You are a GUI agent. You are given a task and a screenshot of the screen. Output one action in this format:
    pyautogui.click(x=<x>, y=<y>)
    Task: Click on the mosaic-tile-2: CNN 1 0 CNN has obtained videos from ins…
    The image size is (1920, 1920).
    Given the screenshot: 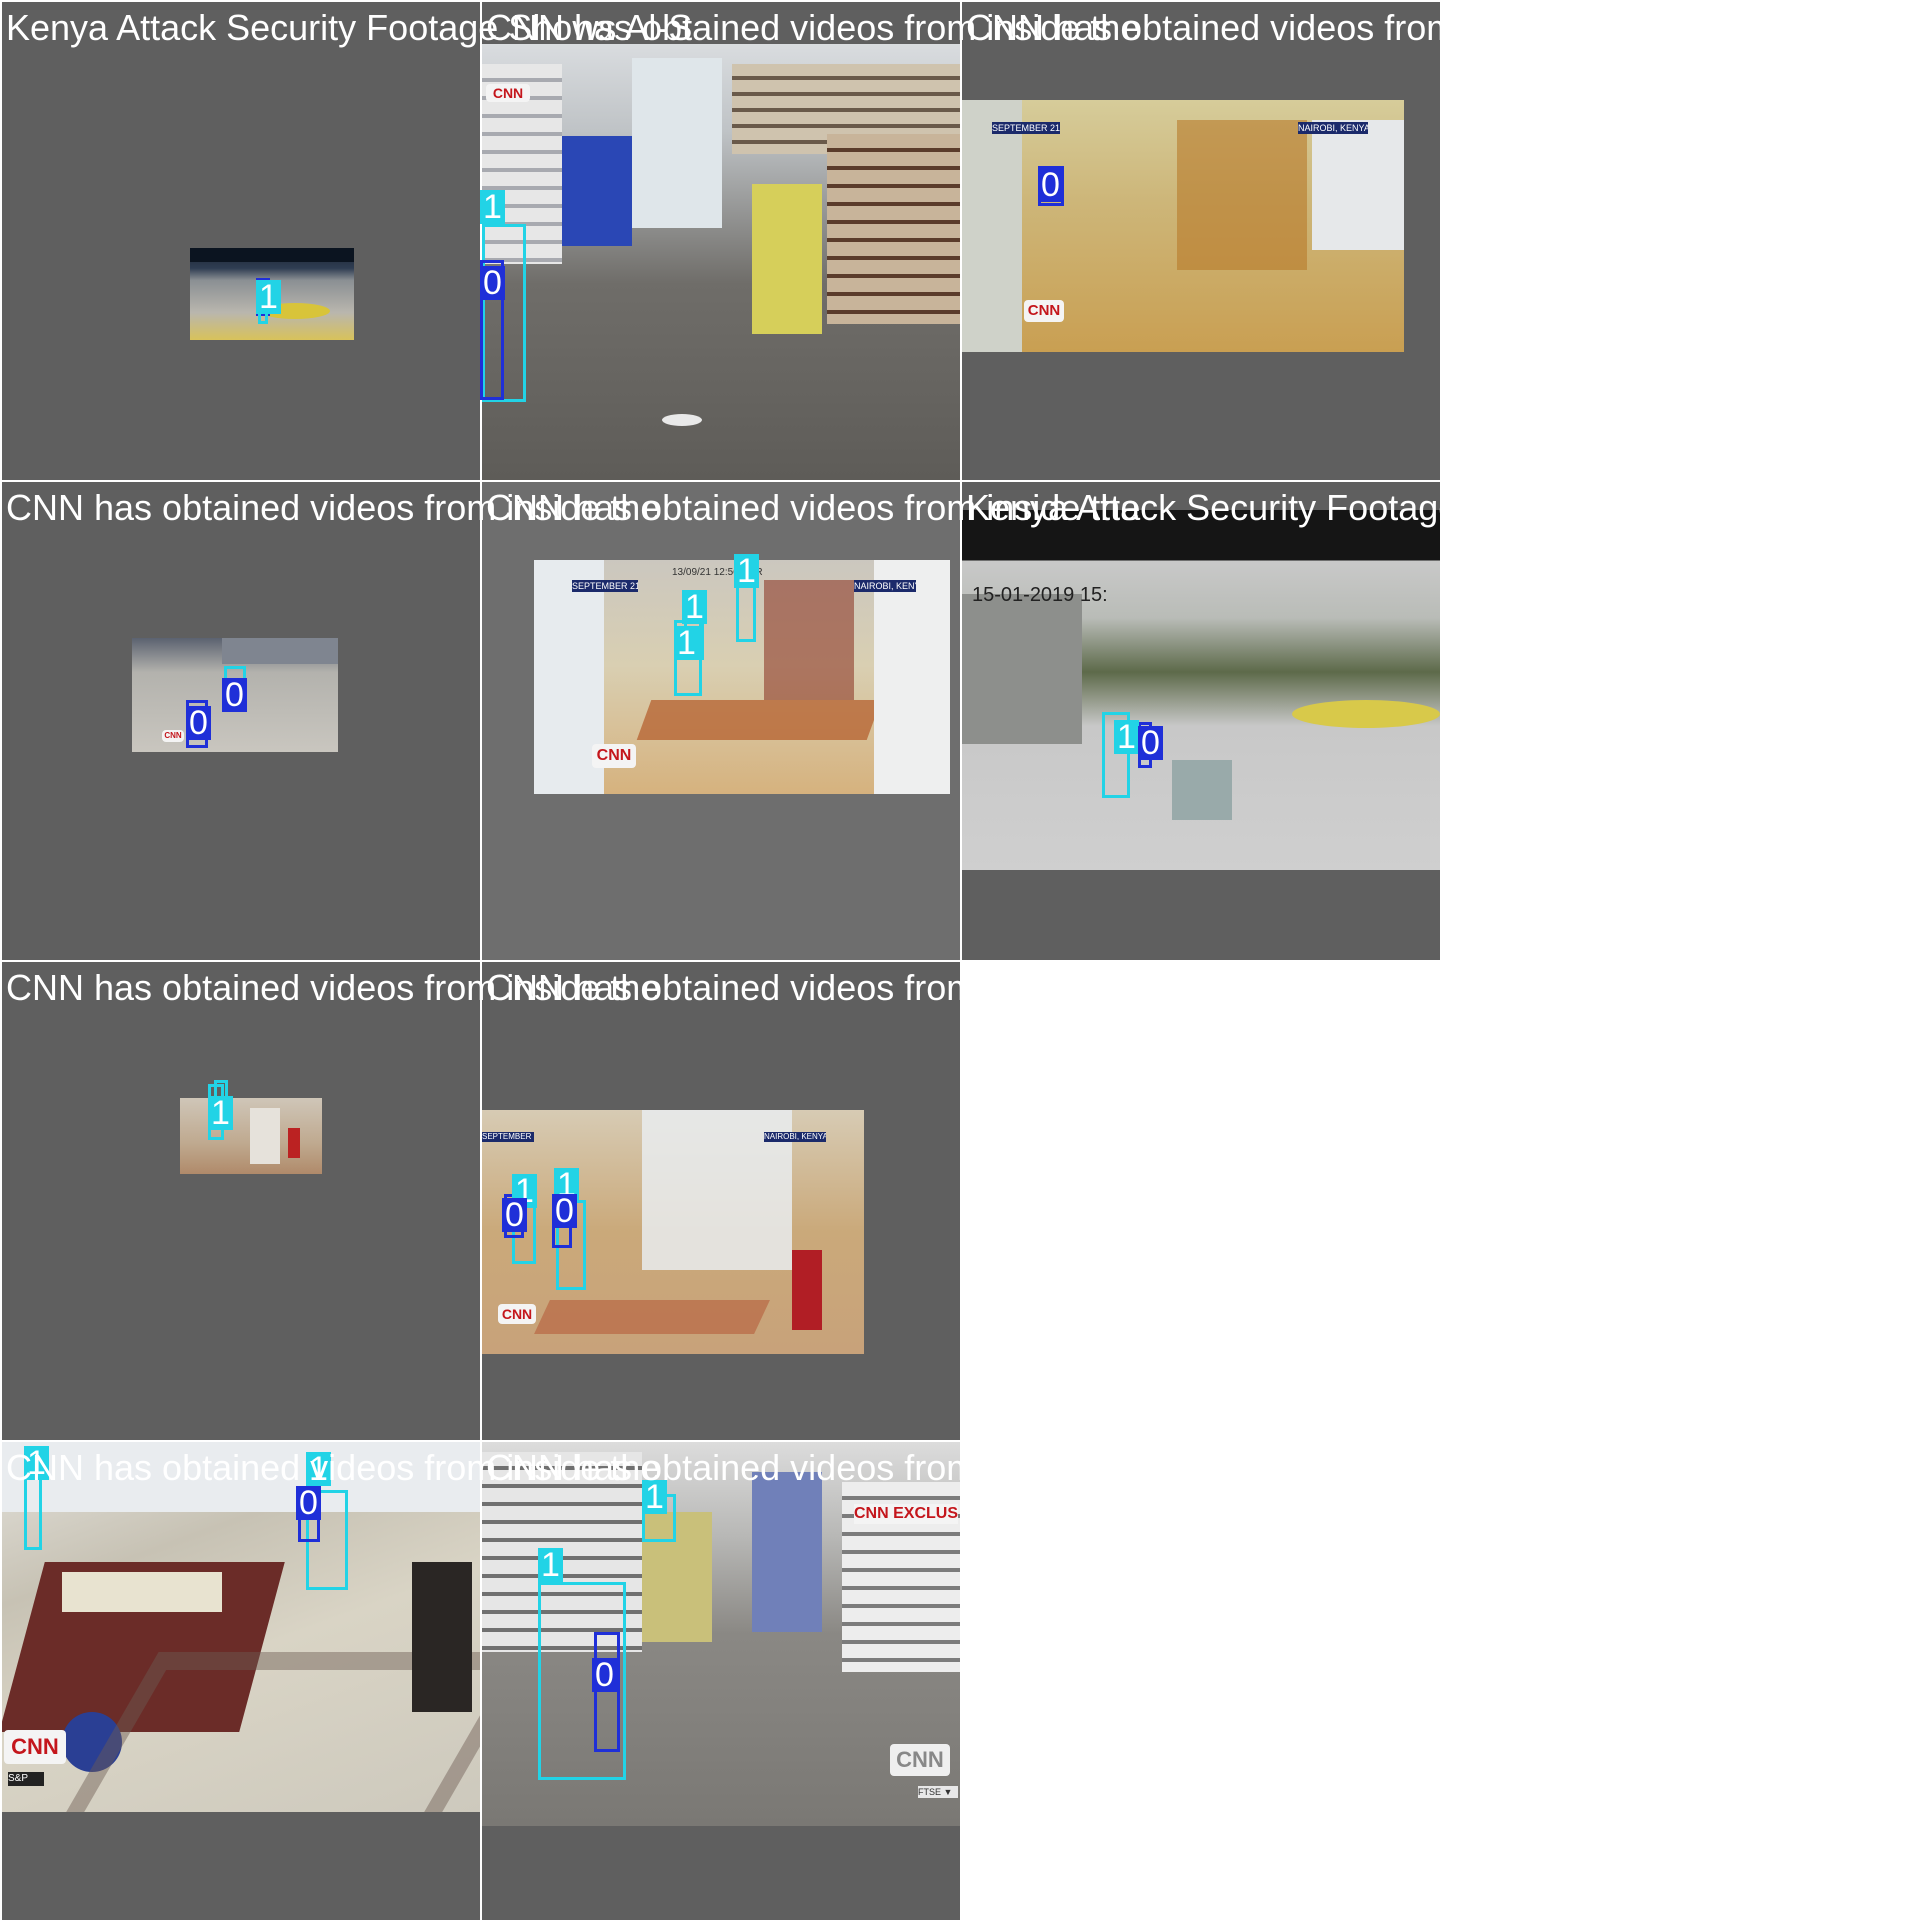 What is the action you would take?
    pyautogui.click(x=810, y=241)
    